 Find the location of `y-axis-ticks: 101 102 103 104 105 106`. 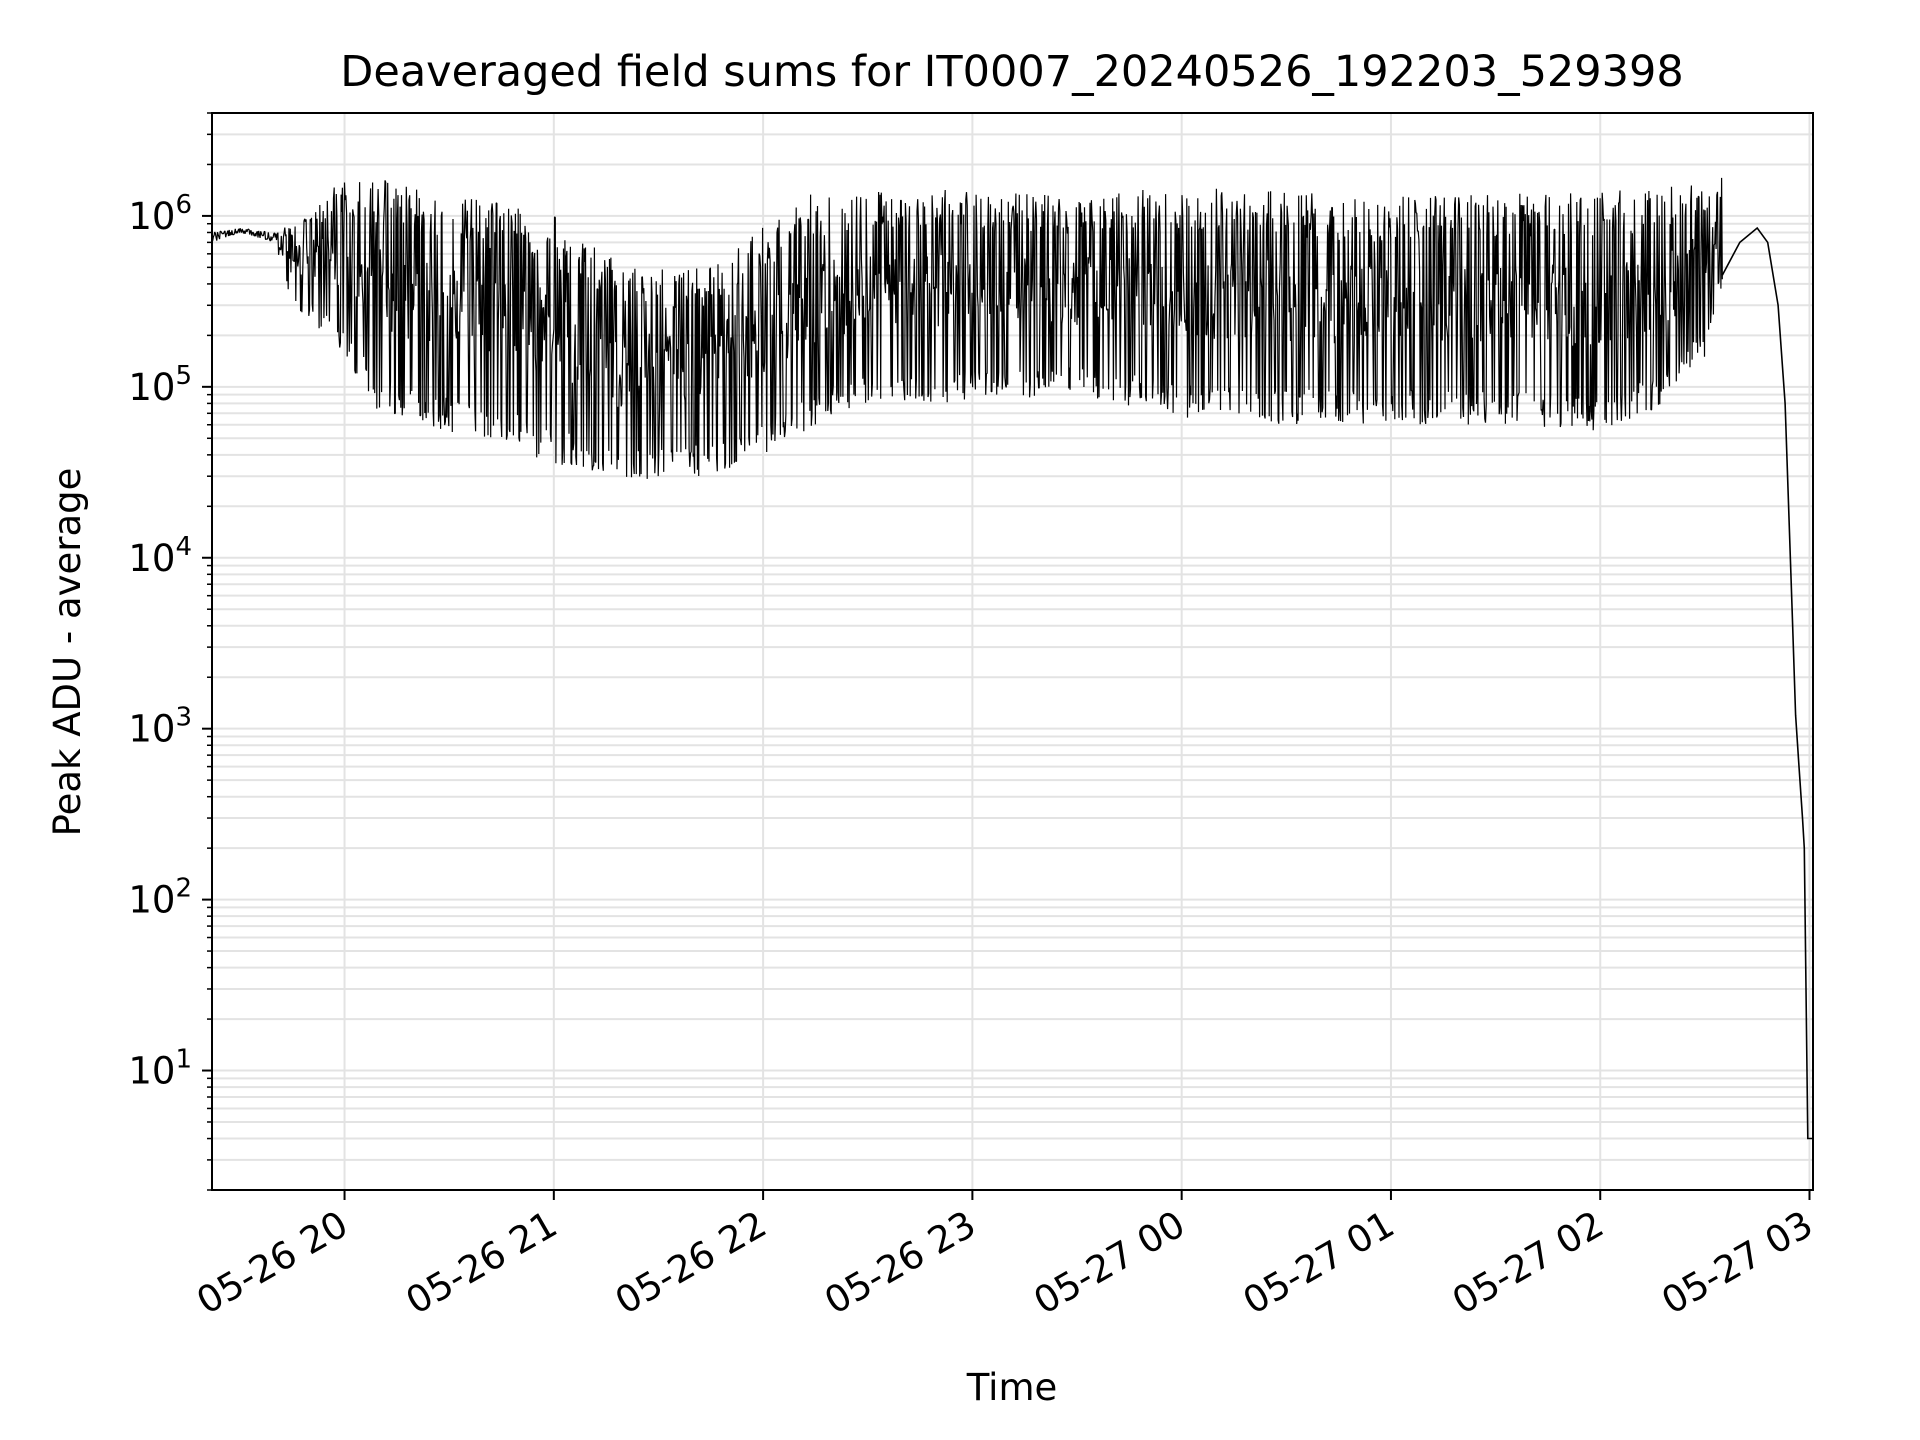

y-axis-ticks: 101 102 103 104 105 106 is located at coordinates (170, 651).